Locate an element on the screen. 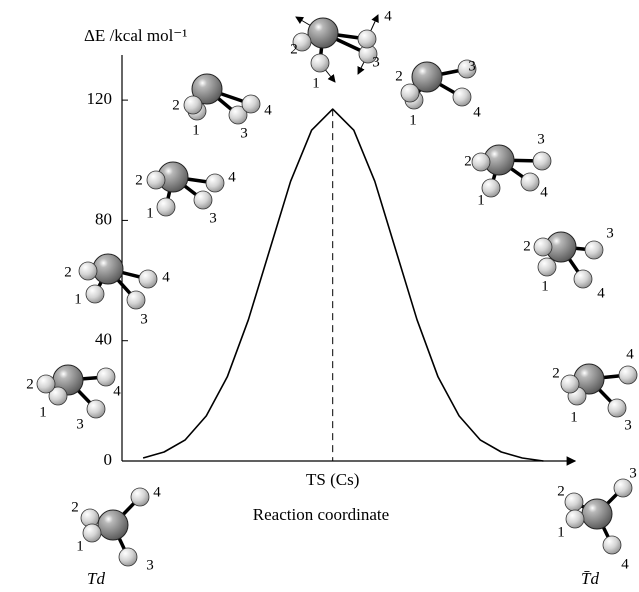  y-tick-label: 40 is located at coordinates (103, 339).